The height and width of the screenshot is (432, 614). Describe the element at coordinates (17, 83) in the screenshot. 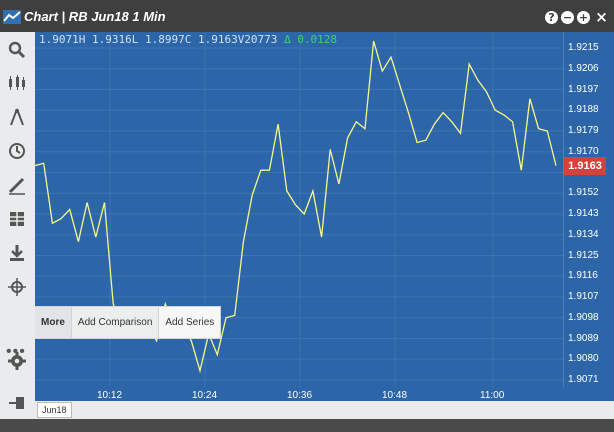

I see `candles-icon` at that location.